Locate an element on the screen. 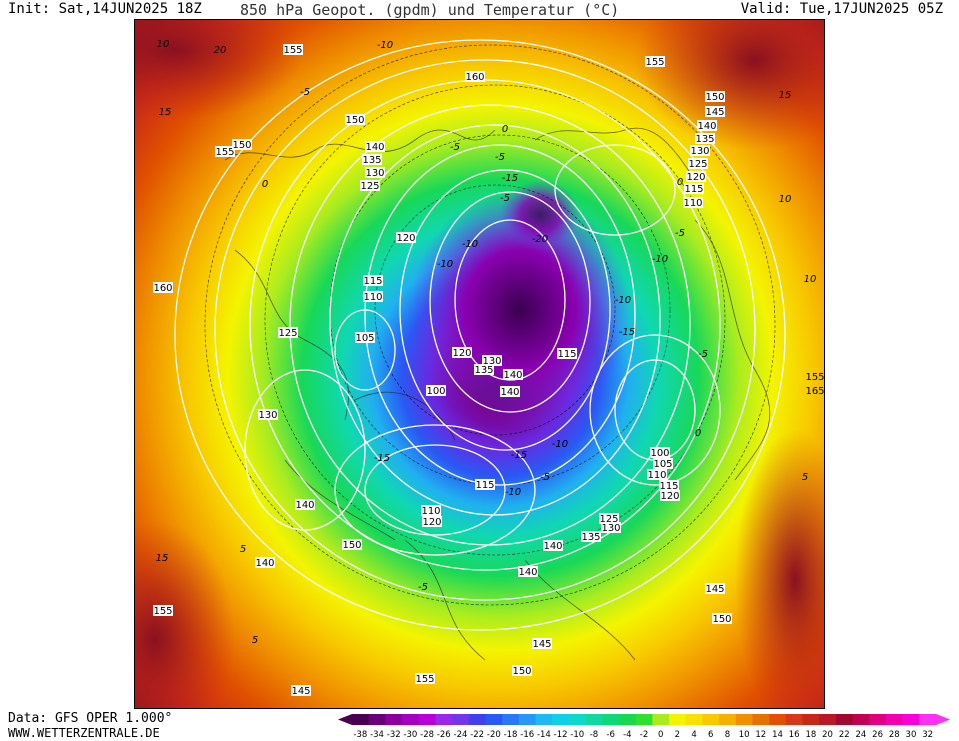  colorbar-tick-label: 32 is located at coordinates (927, 735).